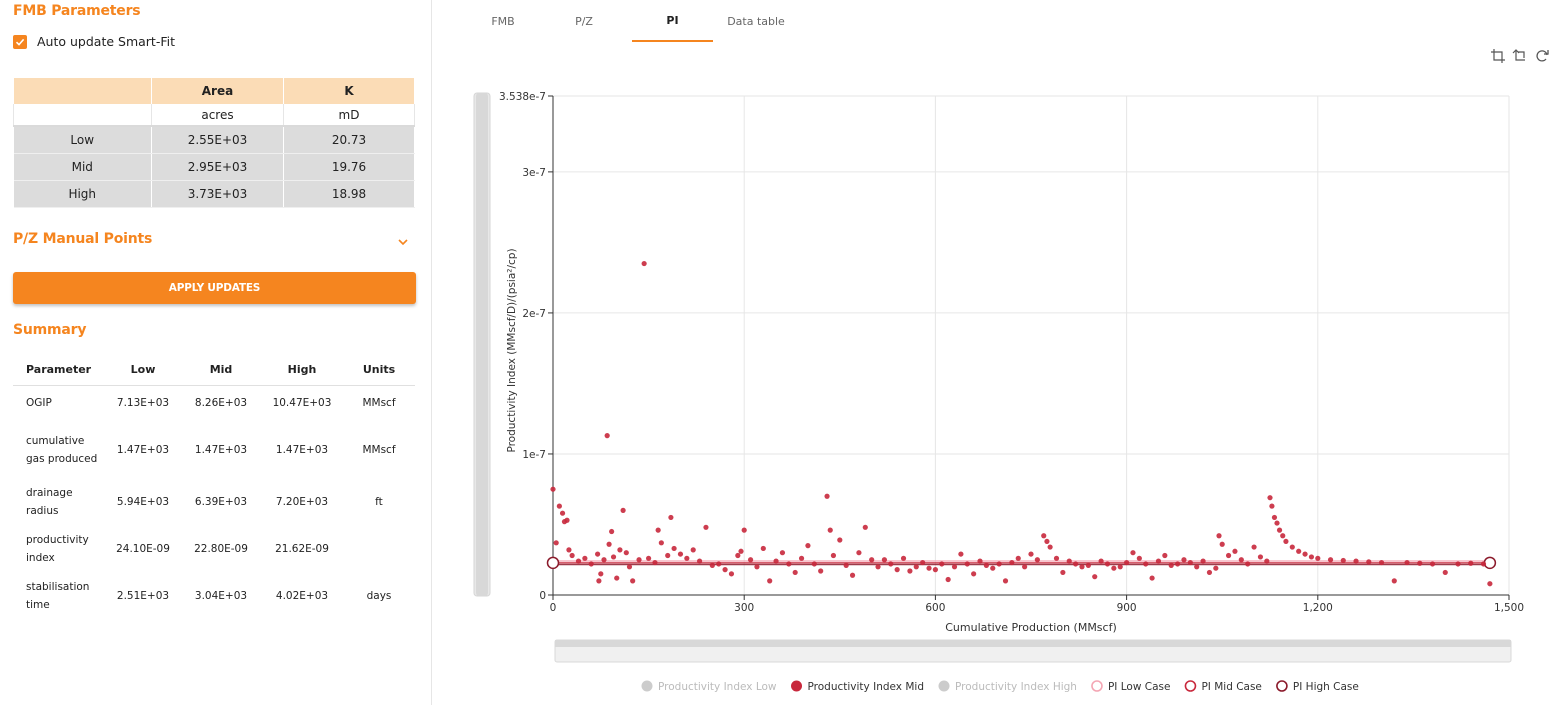 The width and height of the screenshot is (1561, 705). Describe the element at coordinates (83, 239) in the screenshot. I see `pz-manual-points-title: P/Z Manual Points` at that location.